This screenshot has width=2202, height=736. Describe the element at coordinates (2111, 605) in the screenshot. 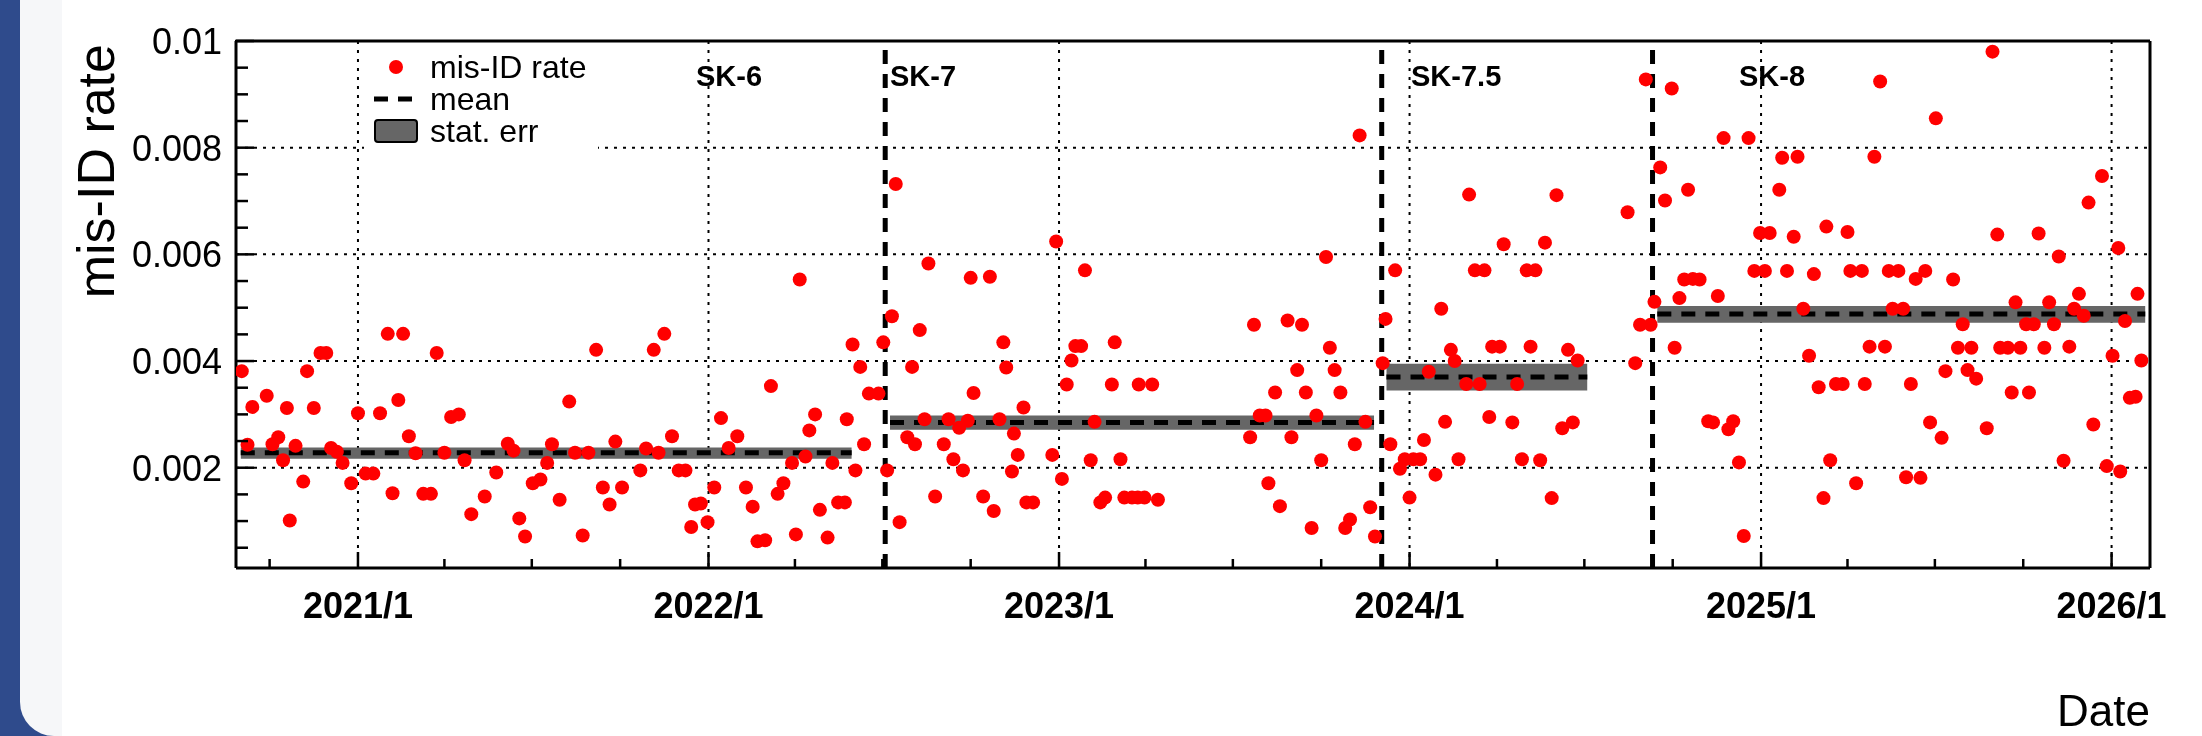

I see `x-tick-label: 2026/1` at that location.